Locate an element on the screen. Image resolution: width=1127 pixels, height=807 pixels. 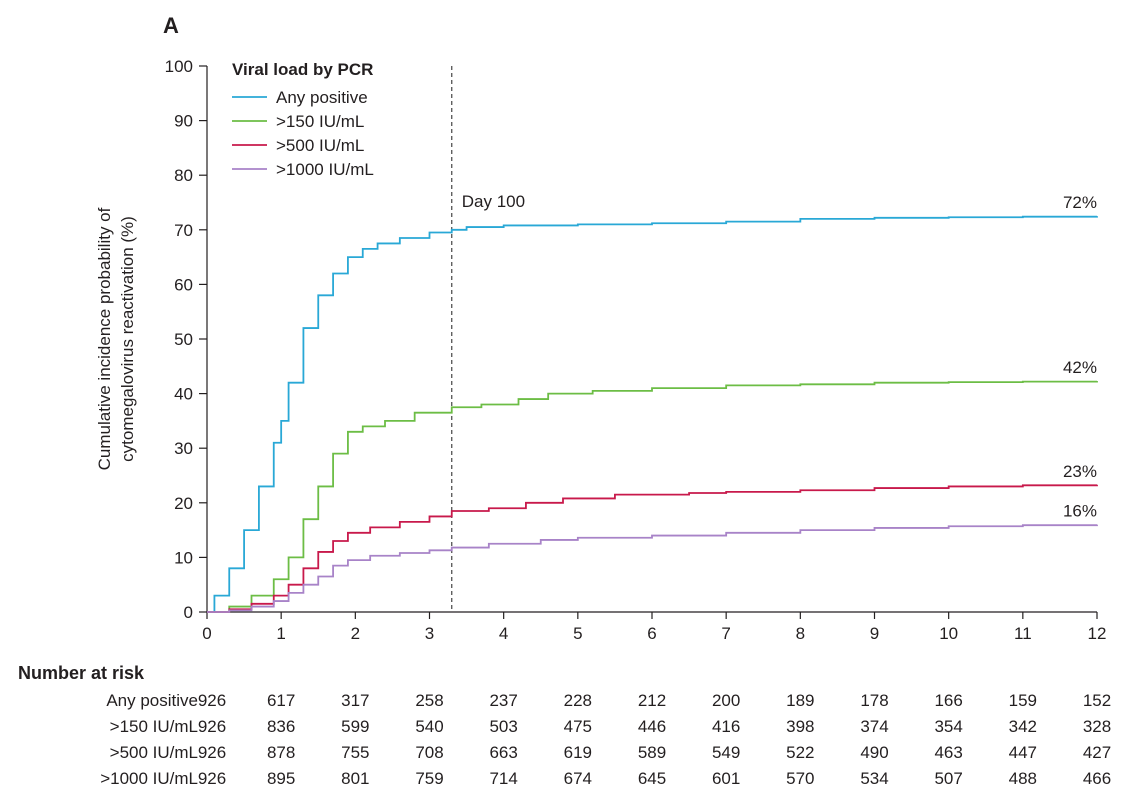
risk-cell: 490 is located at coordinates (874, 752).